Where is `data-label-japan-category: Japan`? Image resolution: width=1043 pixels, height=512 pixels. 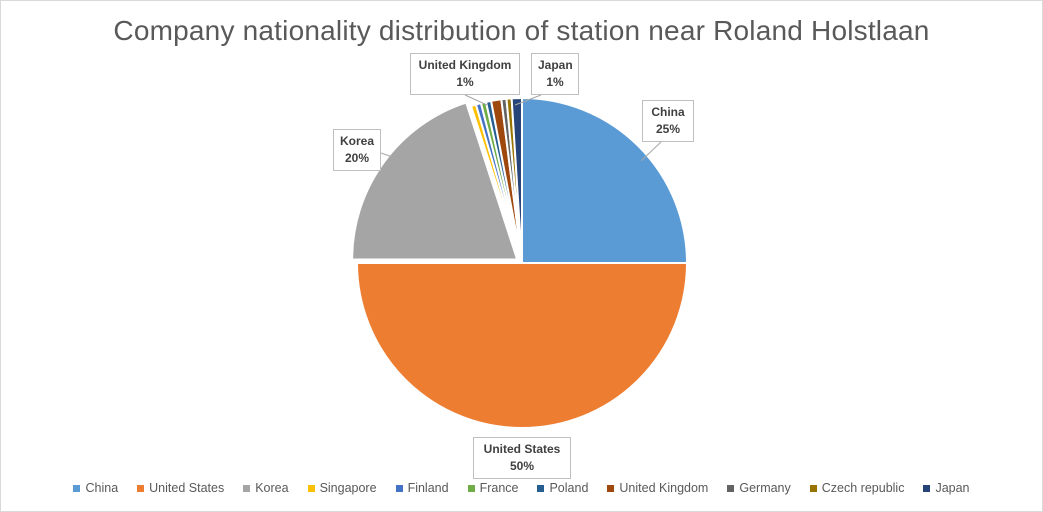
data-label-japan-category: Japan is located at coordinates (555, 65).